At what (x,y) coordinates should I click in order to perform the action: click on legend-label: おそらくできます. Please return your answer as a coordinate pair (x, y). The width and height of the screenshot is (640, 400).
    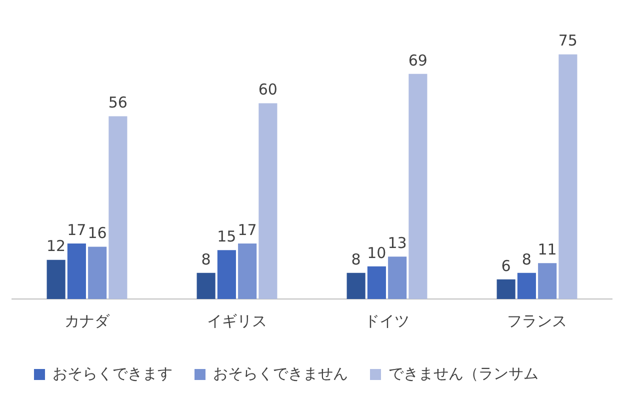
    Looking at the image, I should click on (112, 373).